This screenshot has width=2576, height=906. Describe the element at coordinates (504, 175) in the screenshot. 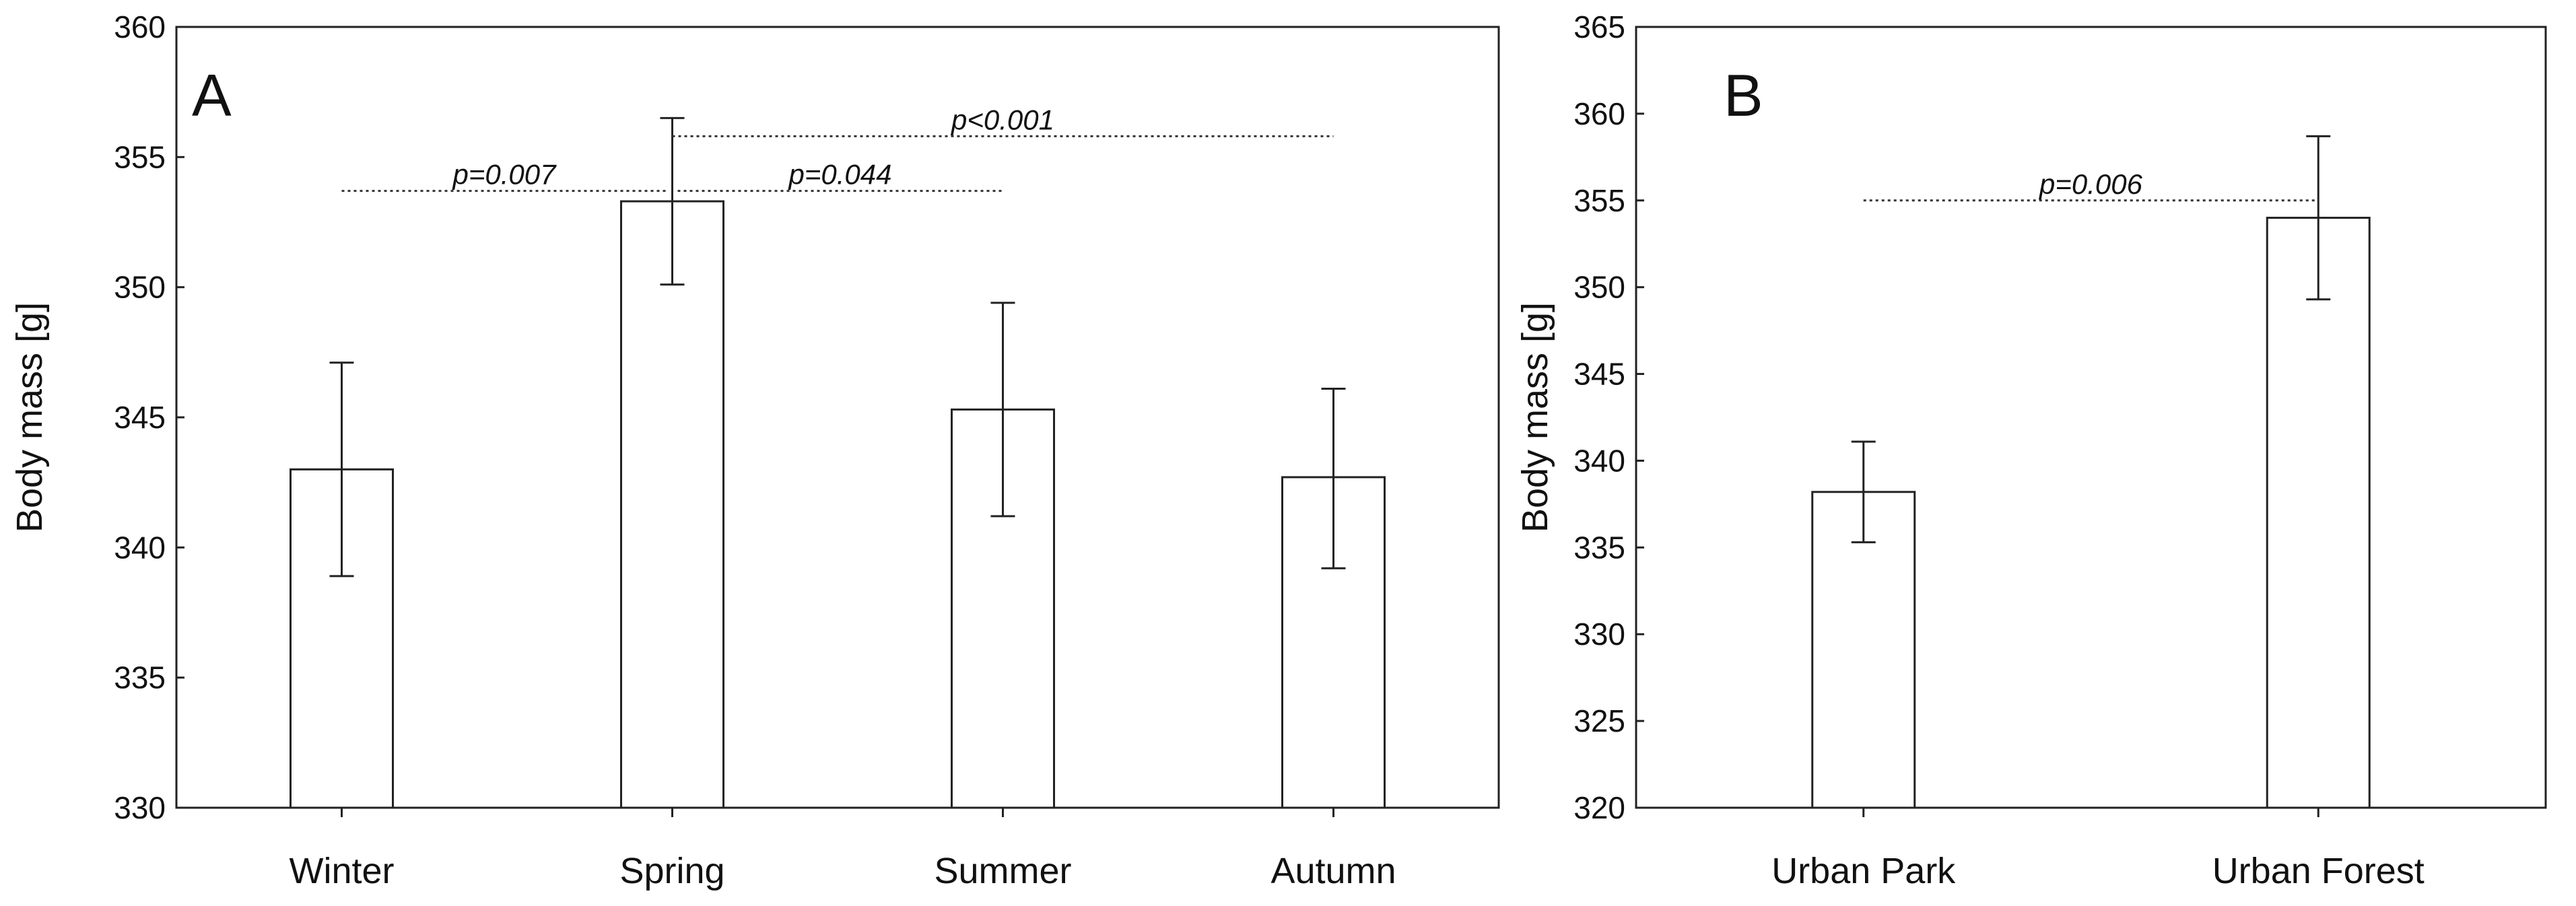

I see `significance-label: p=0.007` at that location.